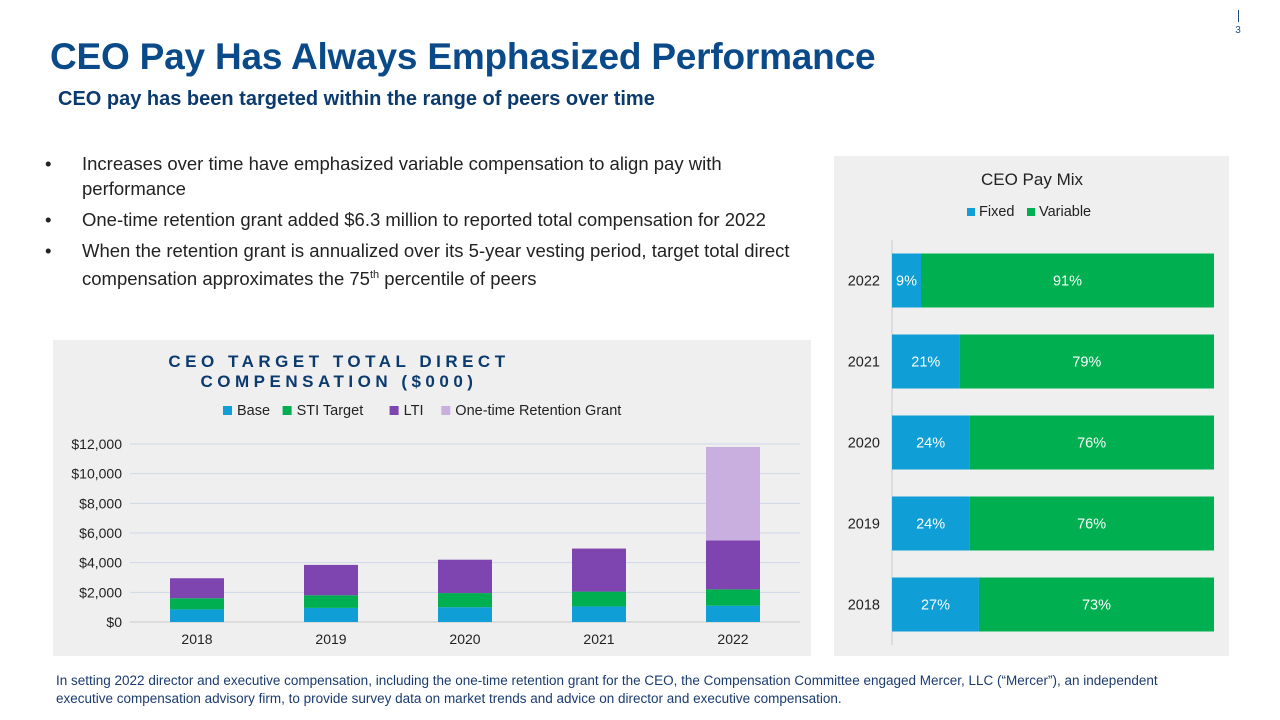  What do you see at coordinates (864, 525) in the screenshot?
I see `y-tick-label: 2019` at bounding box center [864, 525].